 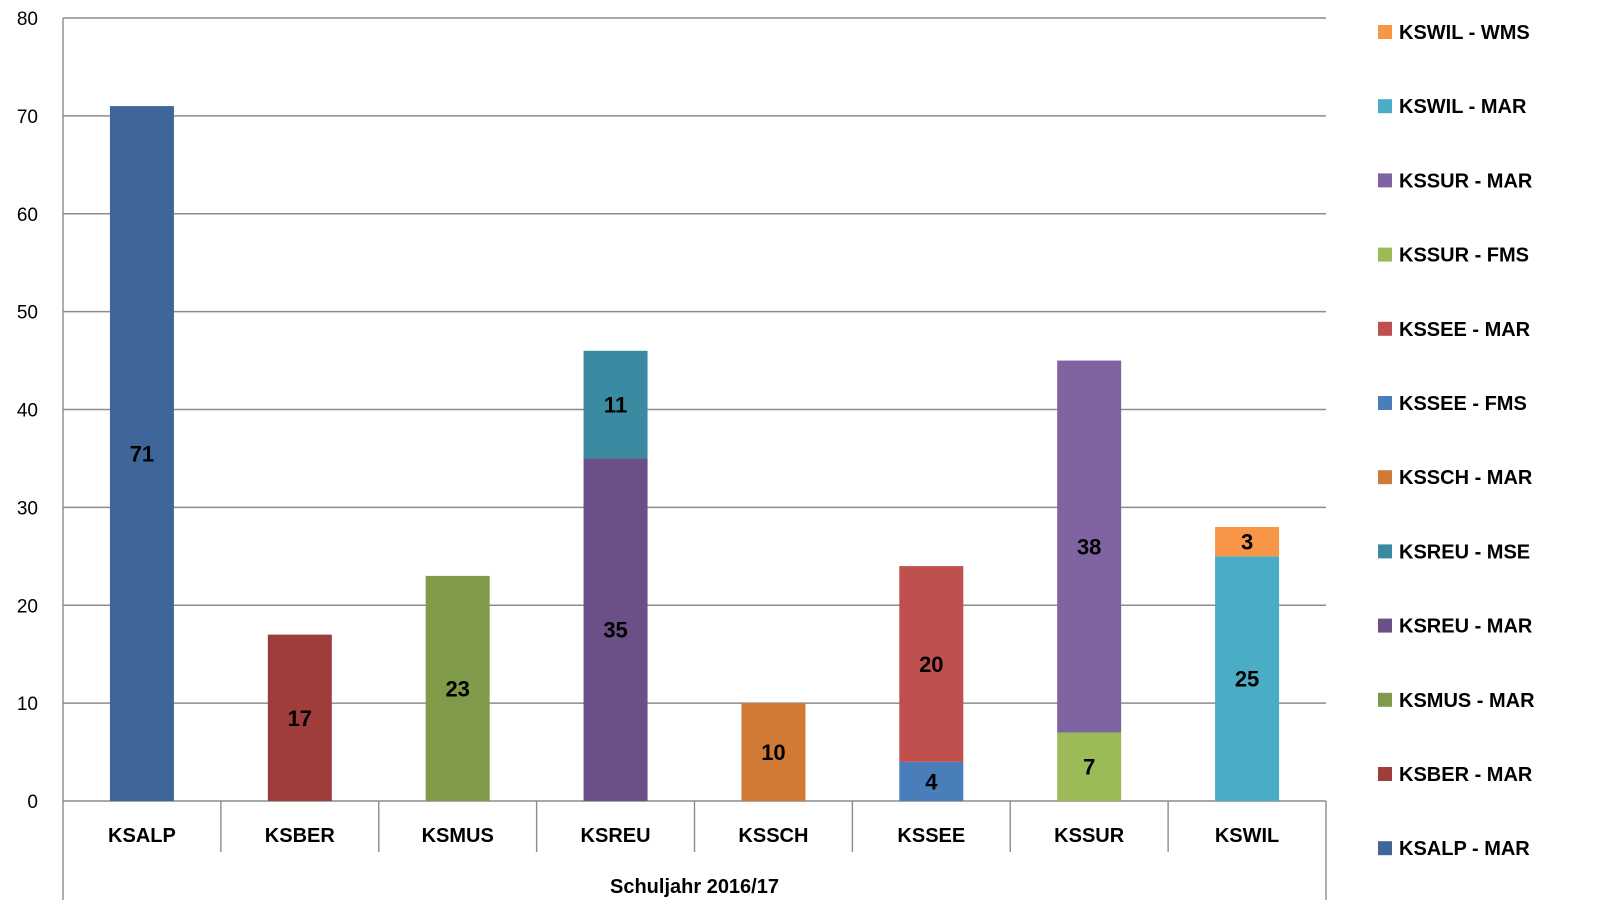 What do you see at coordinates (1089, 836) in the screenshot?
I see `x-tick-label: KSSUR` at bounding box center [1089, 836].